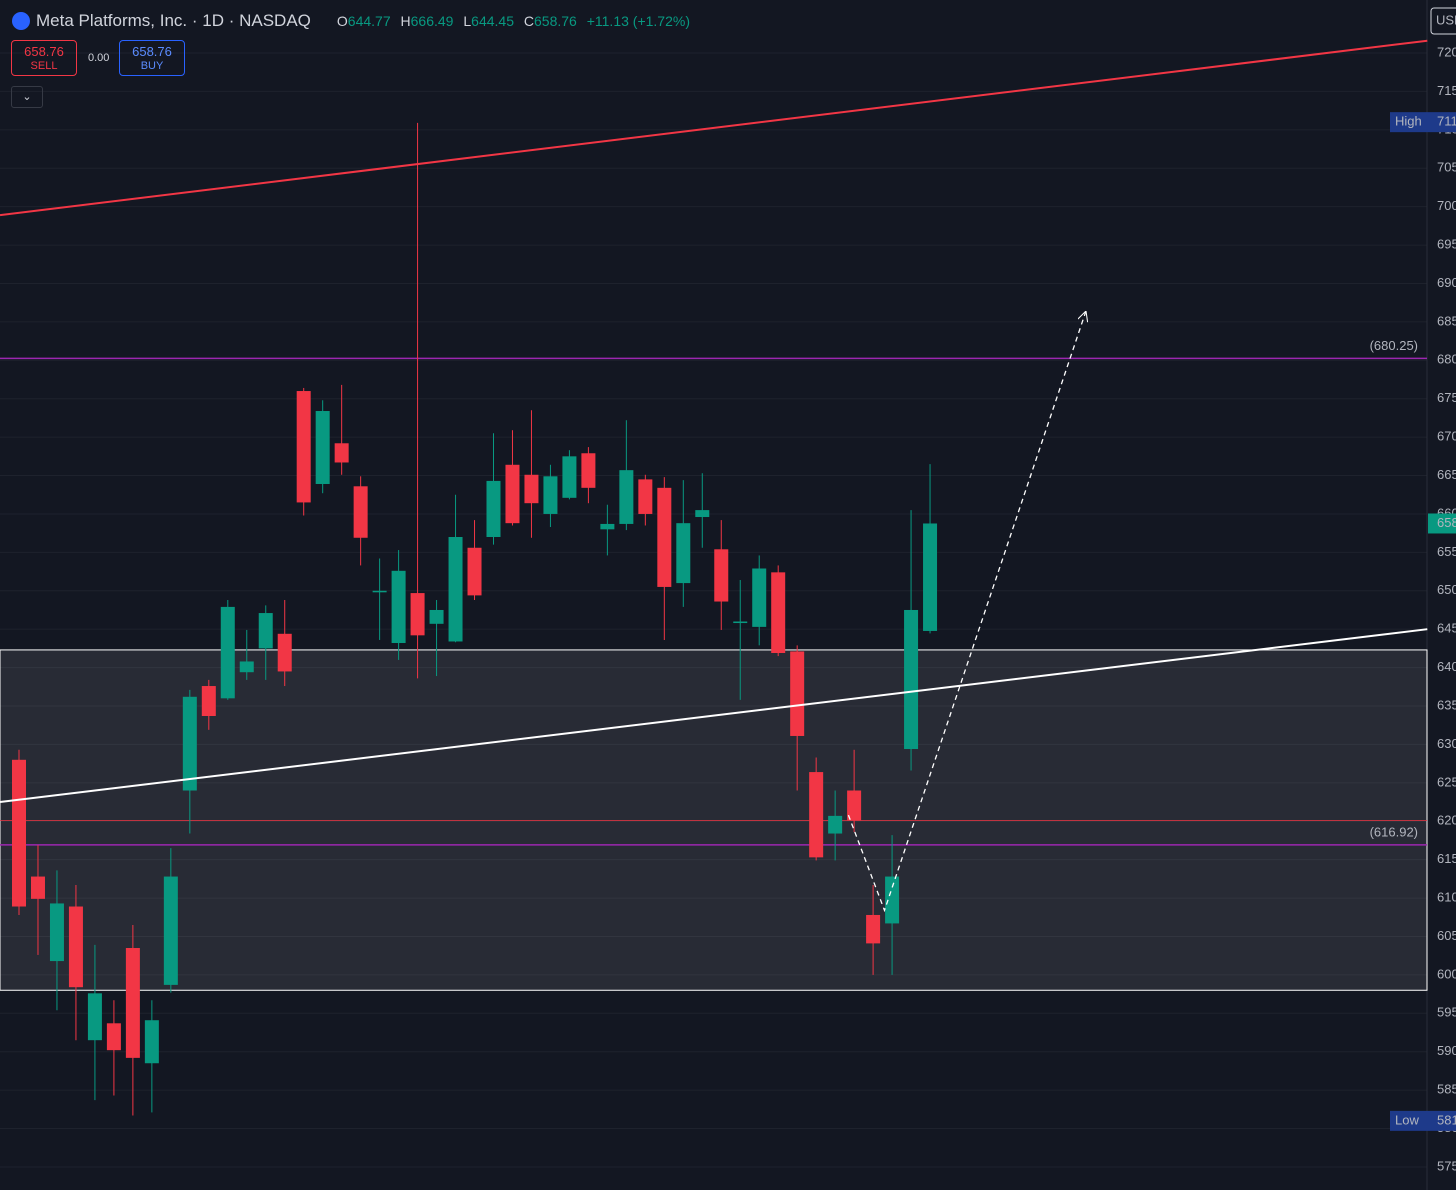  What do you see at coordinates (1446, 205) in the screenshot?
I see `y-tick-label: 700` at bounding box center [1446, 205].